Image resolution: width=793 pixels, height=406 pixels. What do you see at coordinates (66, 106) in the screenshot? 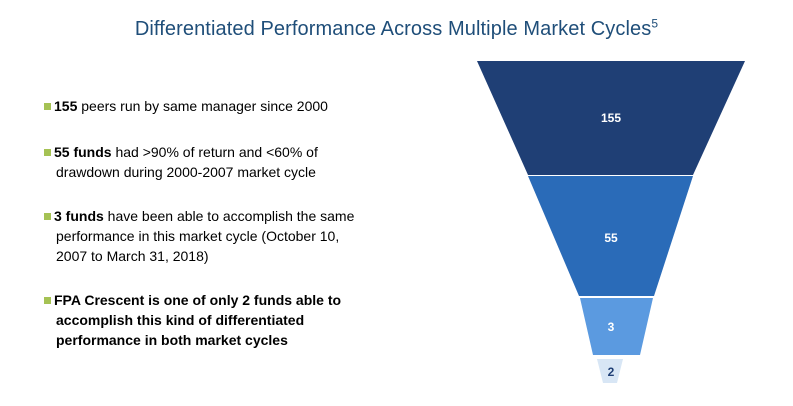
I see `bullet-bold-text: 155` at bounding box center [66, 106].